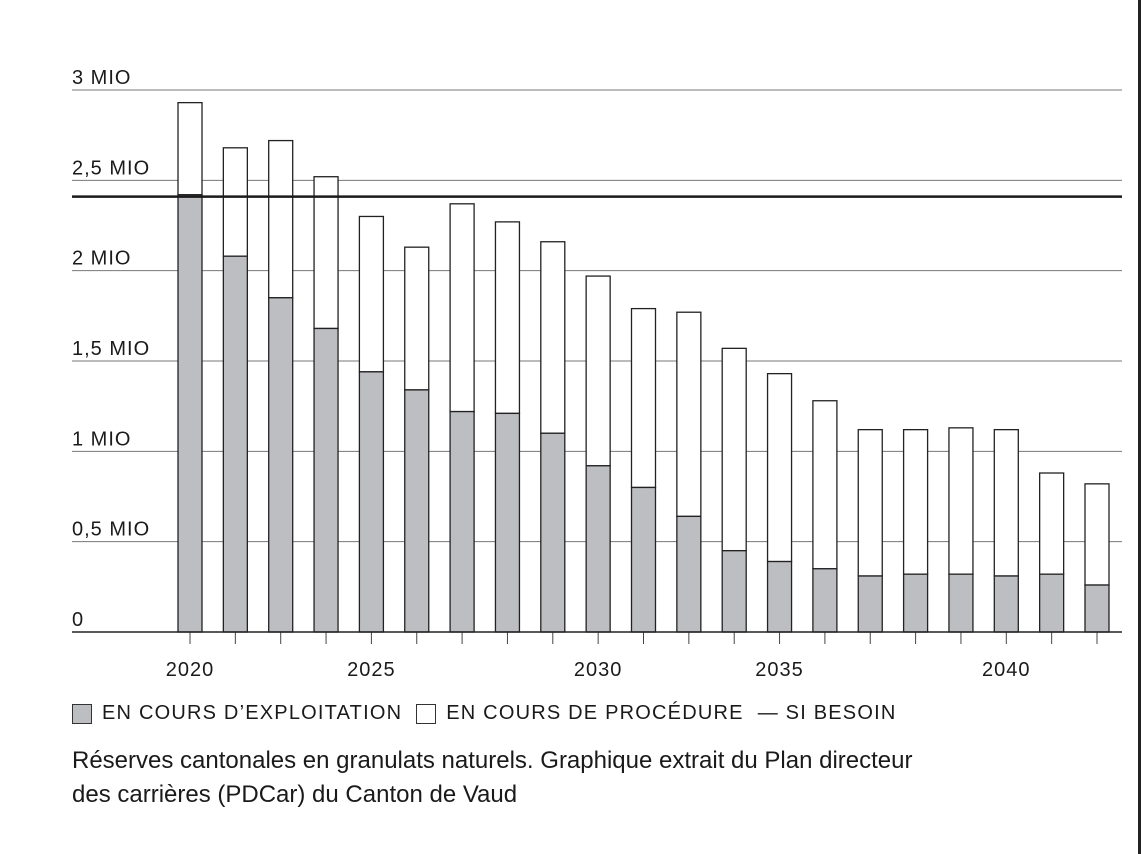  I want to click on legend-label-besoin: — SI BESOIN, so click(827, 713).